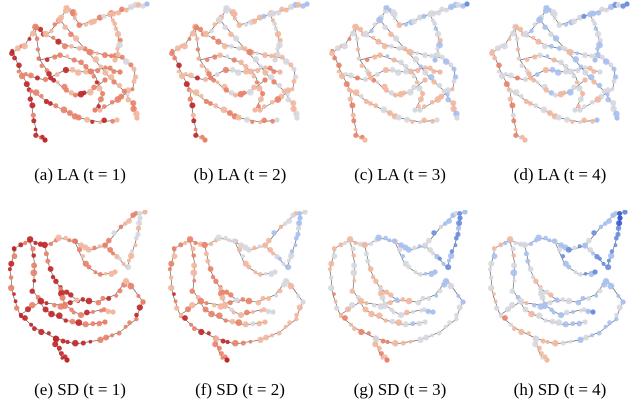 The image size is (640, 403). Describe the element at coordinates (240, 75) in the screenshot. I see `panel-la-t2` at that location.